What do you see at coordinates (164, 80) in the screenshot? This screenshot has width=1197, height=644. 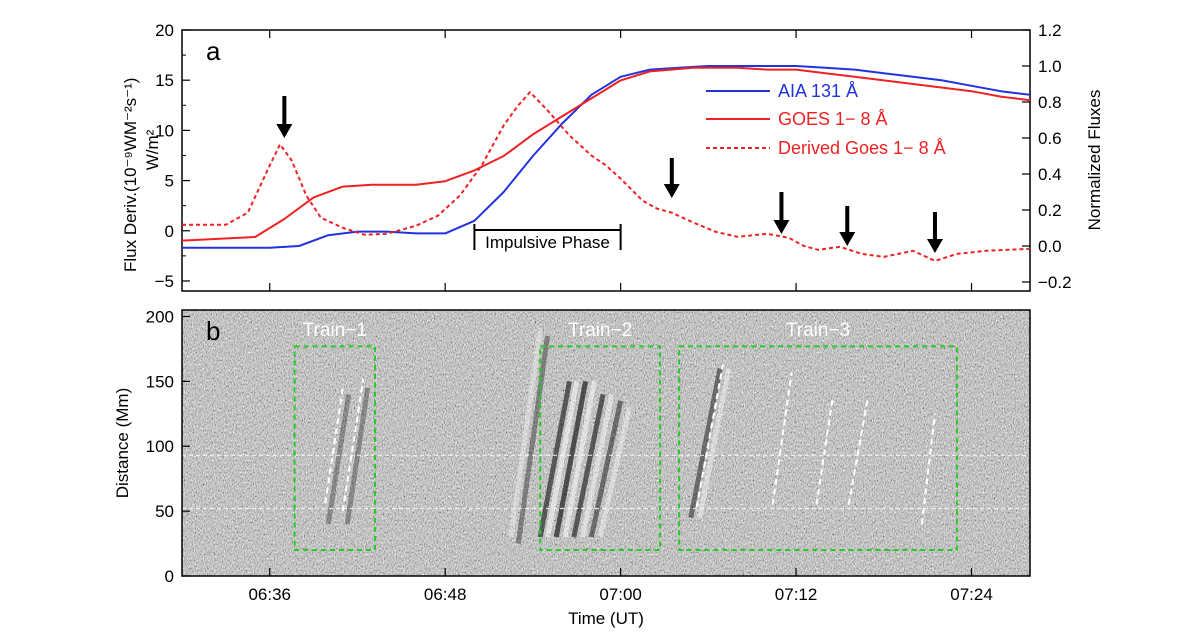 I see `y-tick-label-left: 15` at bounding box center [164, 80].